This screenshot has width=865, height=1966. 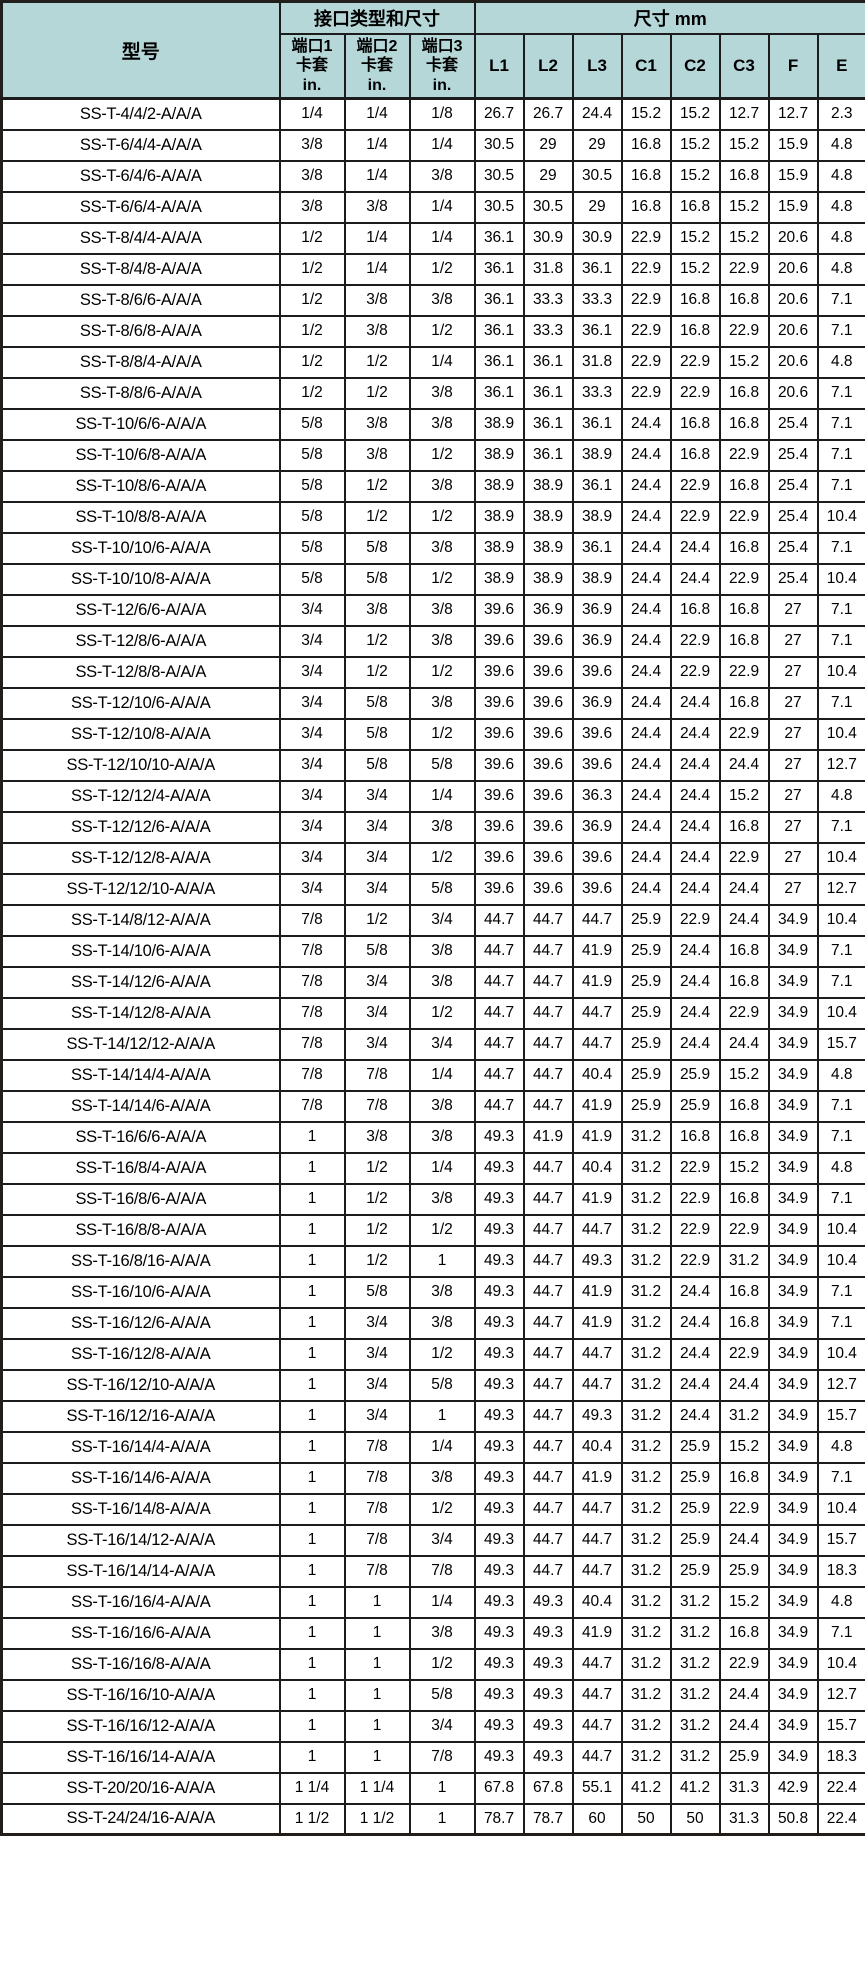 What do you see at coordinates (442, 1757) in the screenshot?
I see `port3-cell: 7/8` at bounding box center [442, 1757].